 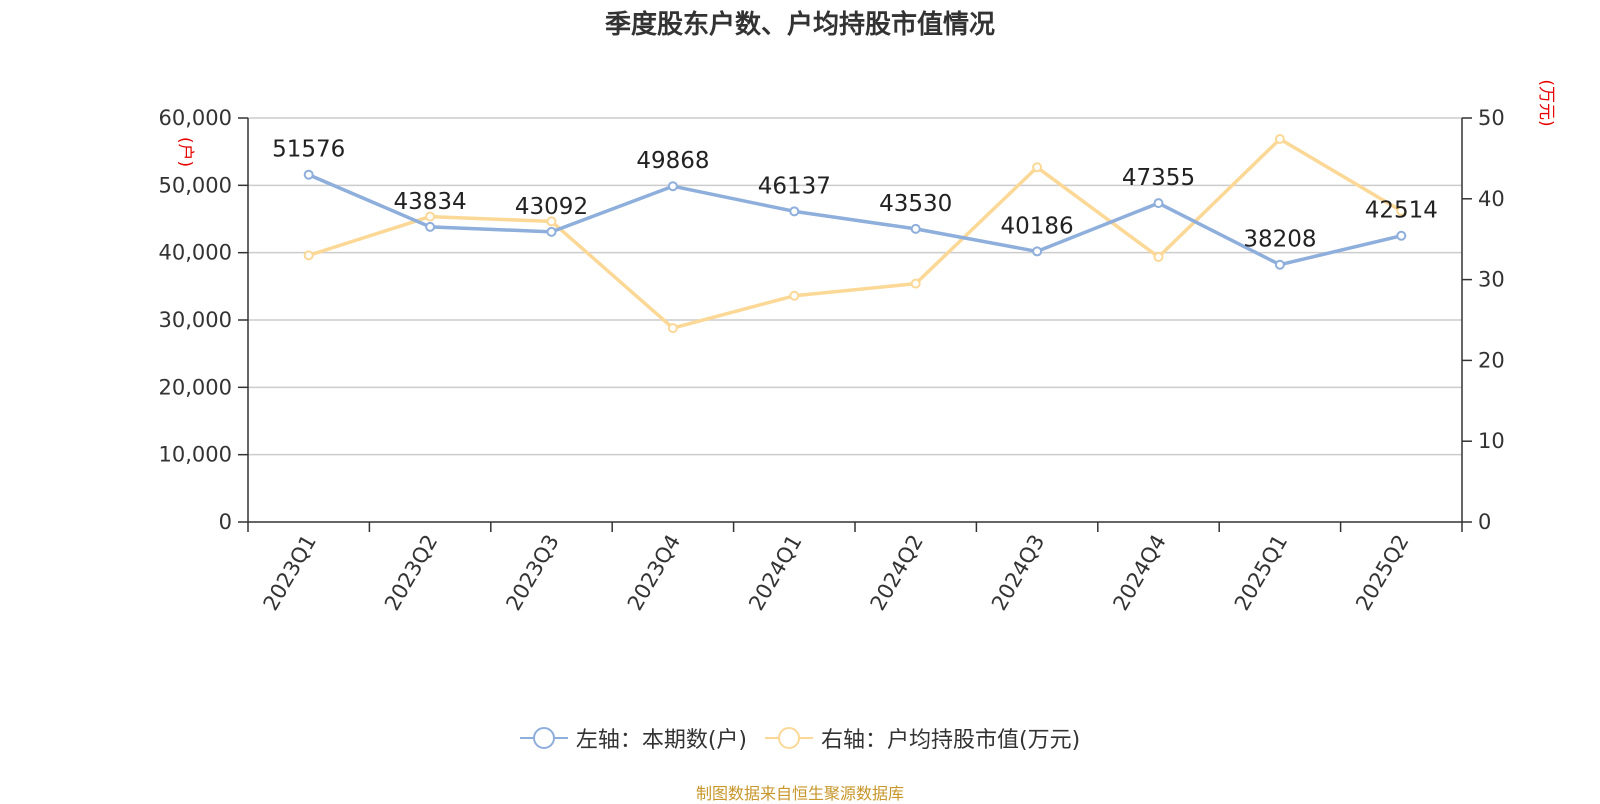 I want to click on data-label-left: 43530, so click(x=915, y=204).